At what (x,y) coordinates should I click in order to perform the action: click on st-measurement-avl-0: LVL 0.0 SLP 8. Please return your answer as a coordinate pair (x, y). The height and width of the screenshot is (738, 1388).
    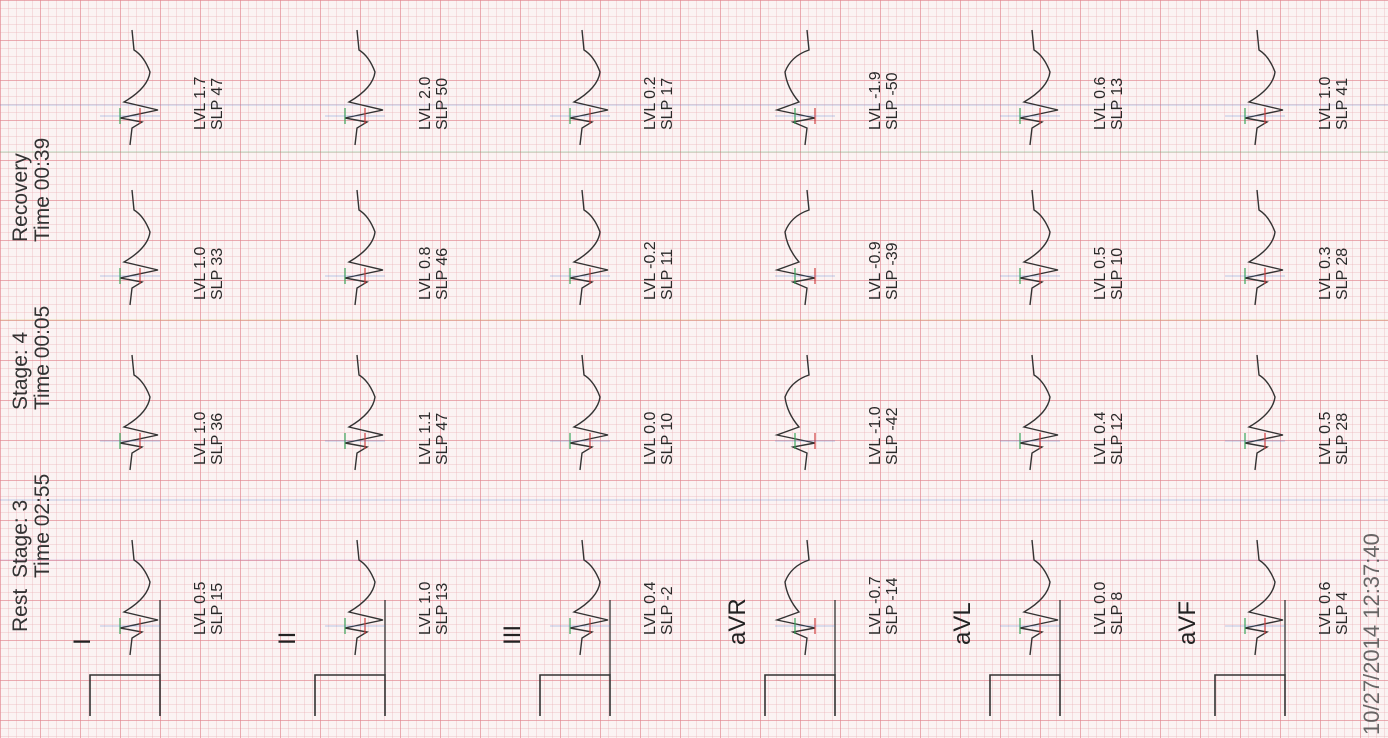
    Looking at the image, I should click on (1109, 608).